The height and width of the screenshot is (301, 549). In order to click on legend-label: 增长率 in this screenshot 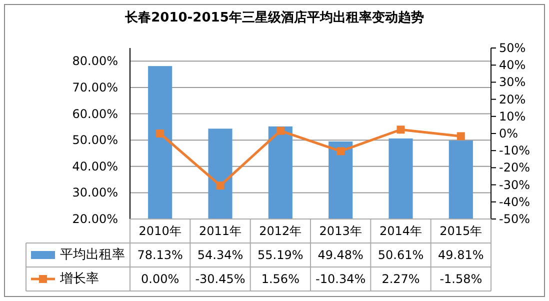, I will do `click(79, 278)`.